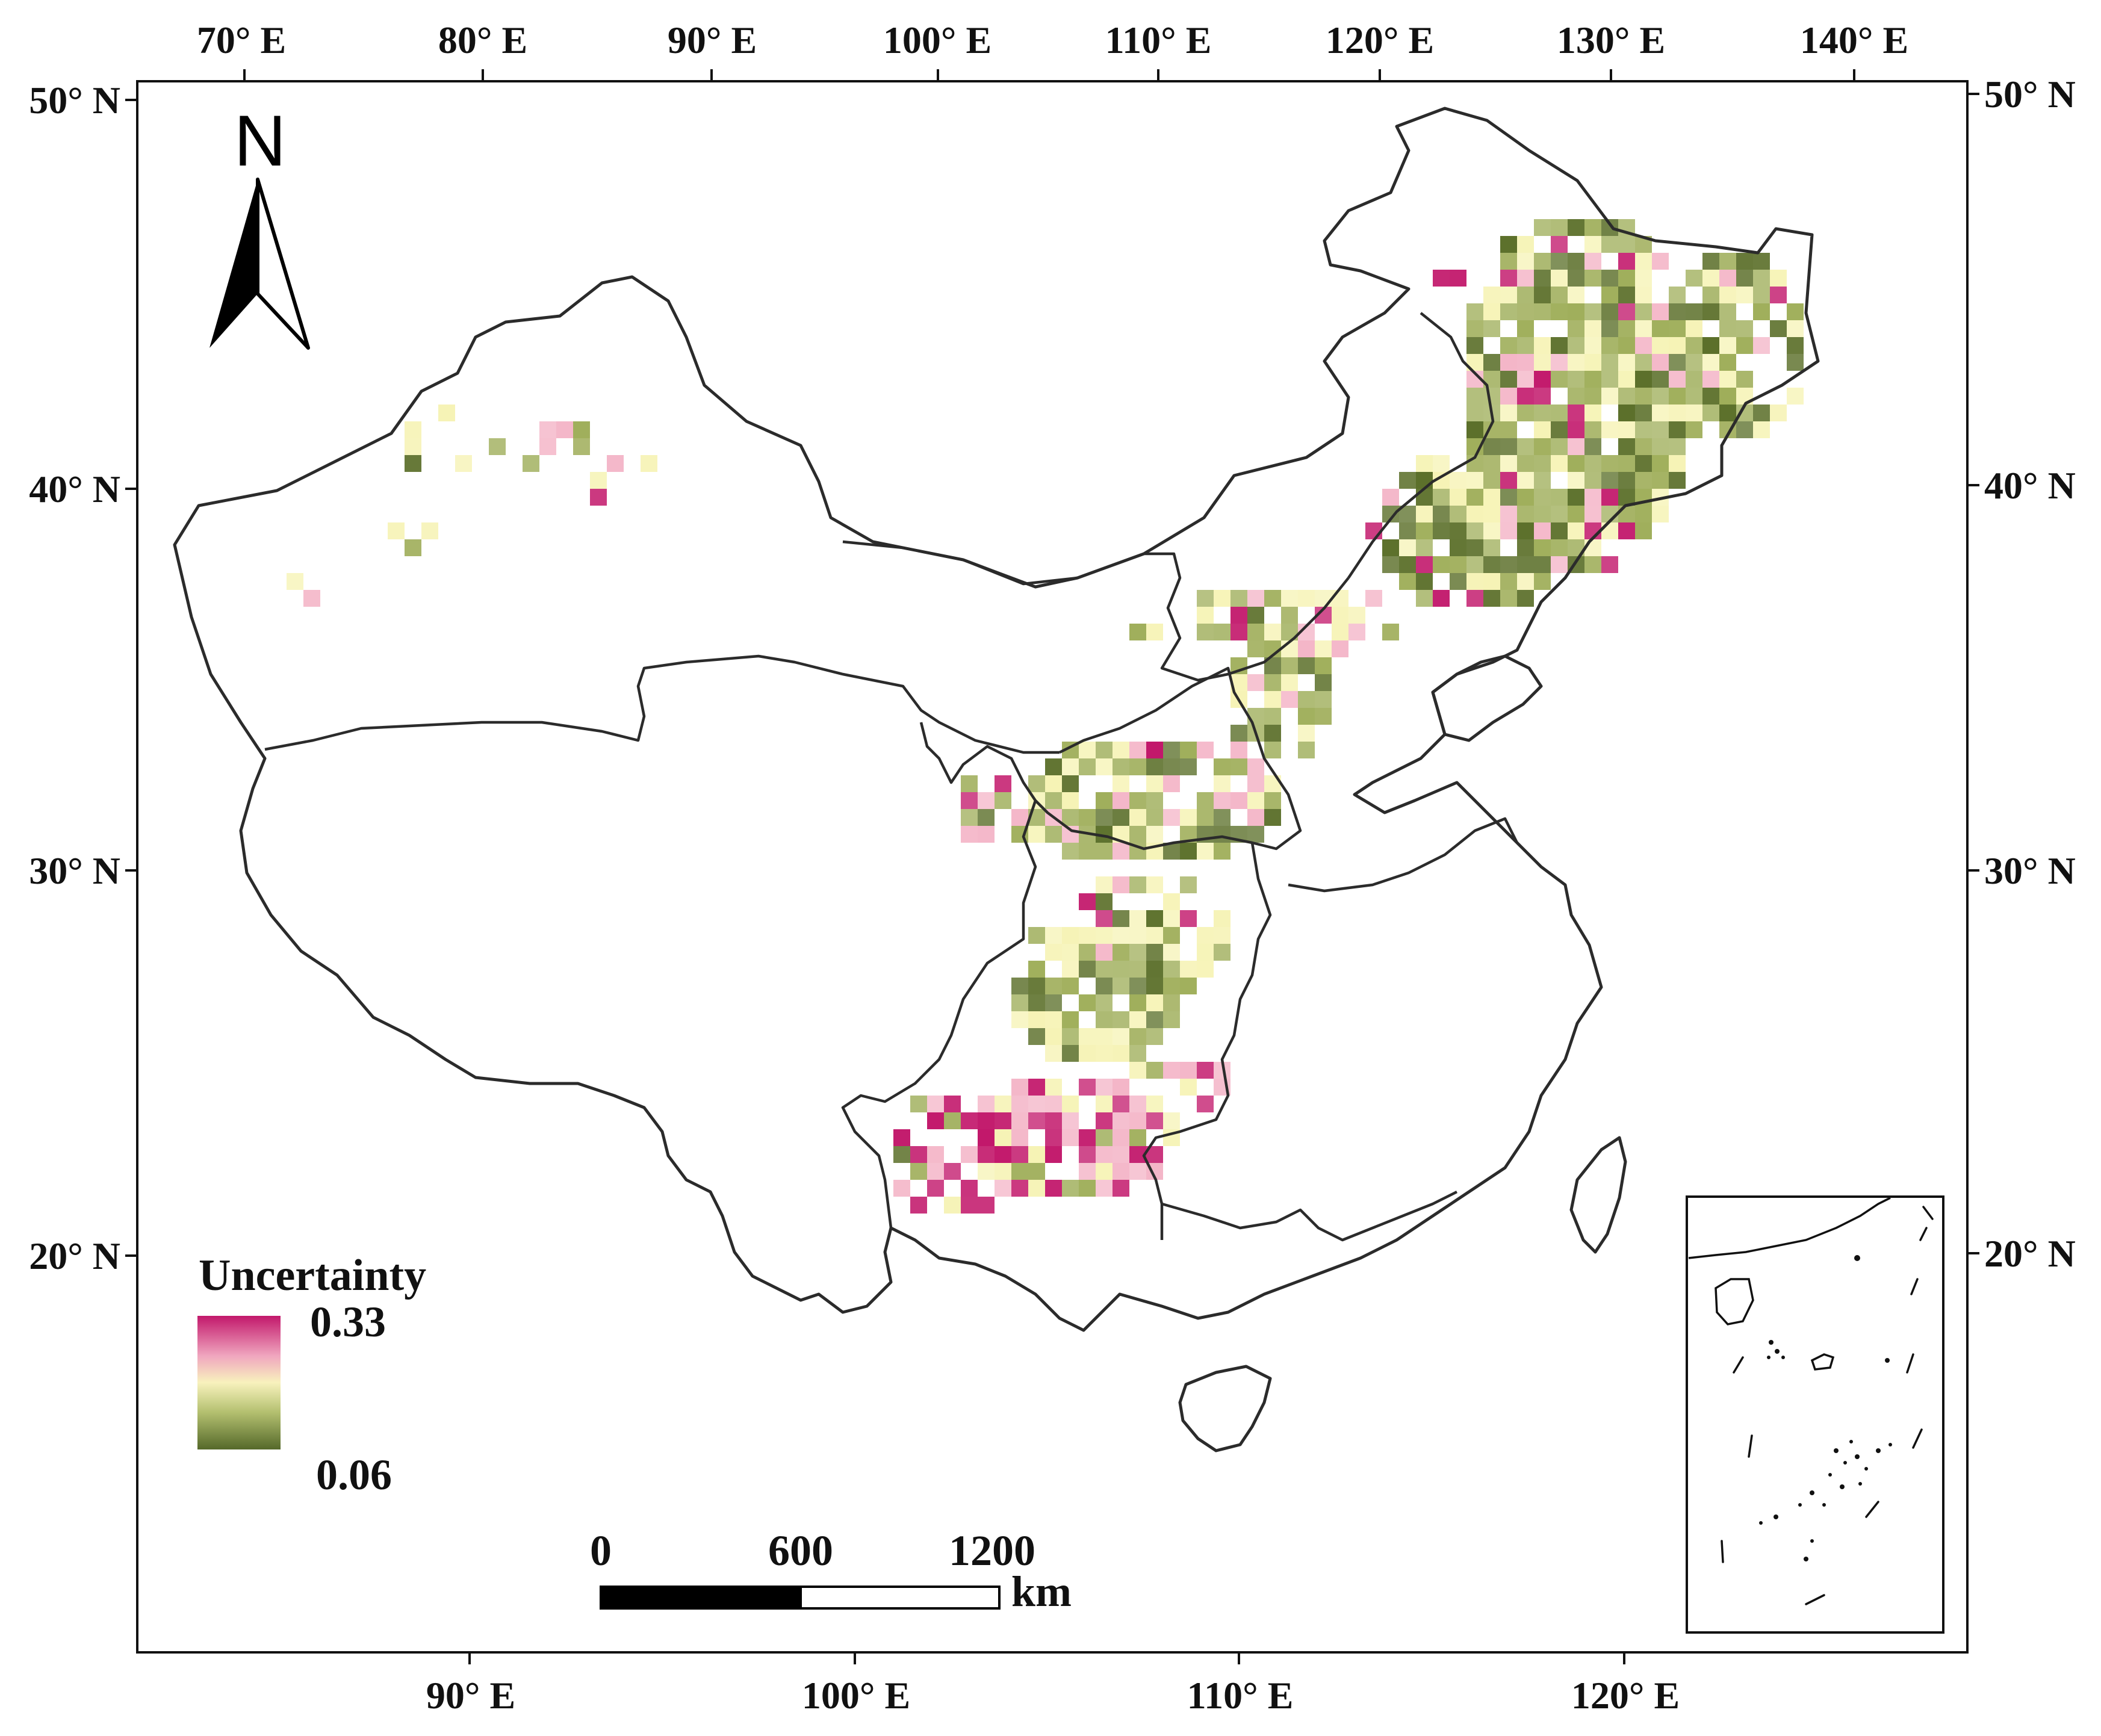  What do you see at coordinates (662, 704) in the screenshot?
I see `region-boundary` at bounding box center [662, 704].